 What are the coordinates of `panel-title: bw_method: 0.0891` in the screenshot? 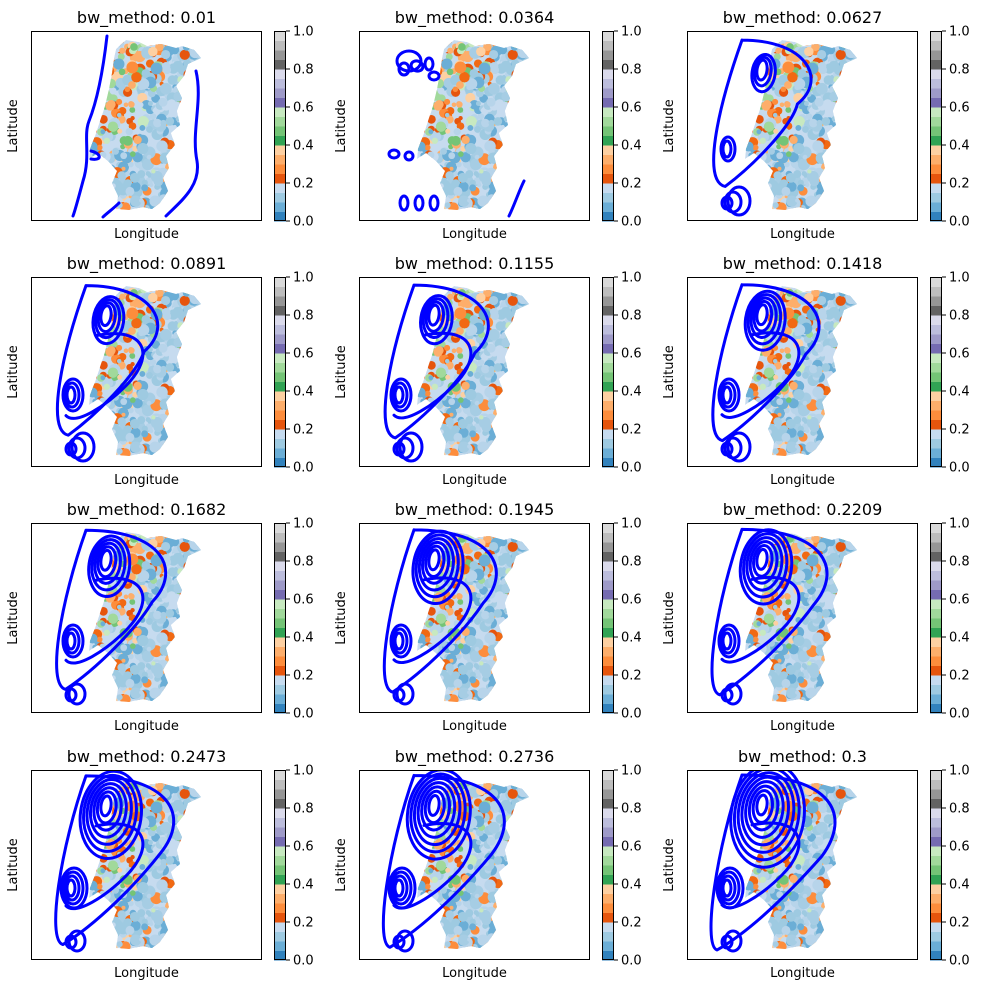 It's located at (147, 264).